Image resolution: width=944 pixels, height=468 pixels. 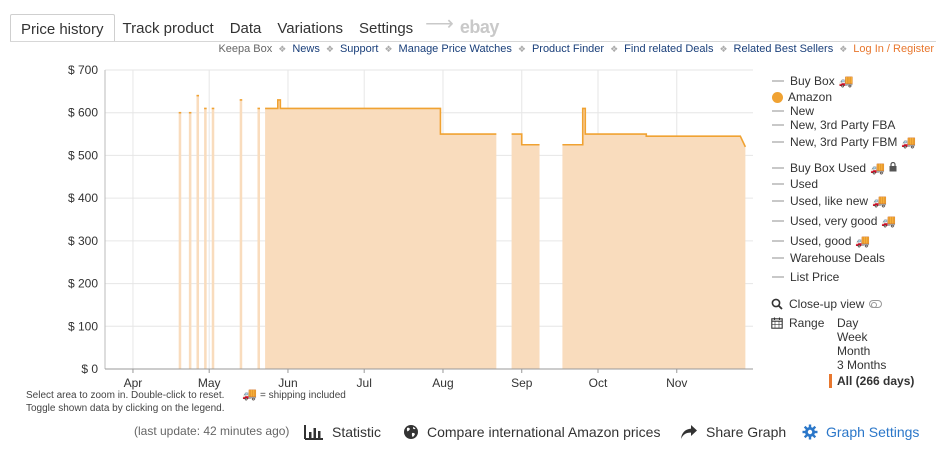 What do you see at coordinates (473, 41) in the screenshot?
I see `tab-divider` at bounding box center [473, 41].